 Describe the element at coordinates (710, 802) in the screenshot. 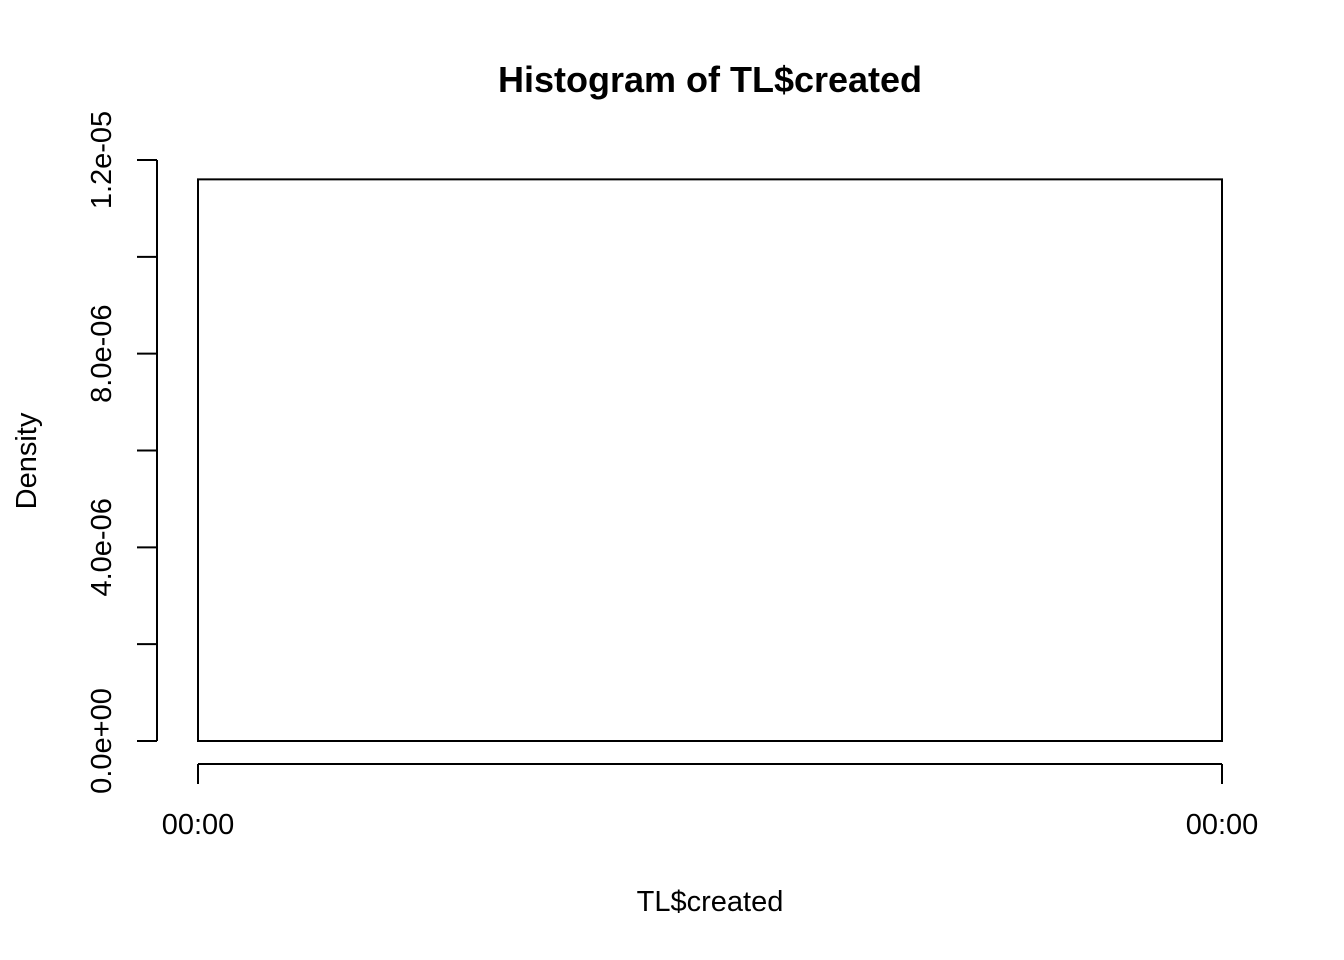

I see `x-axis: 00:00 00:00` at that location.